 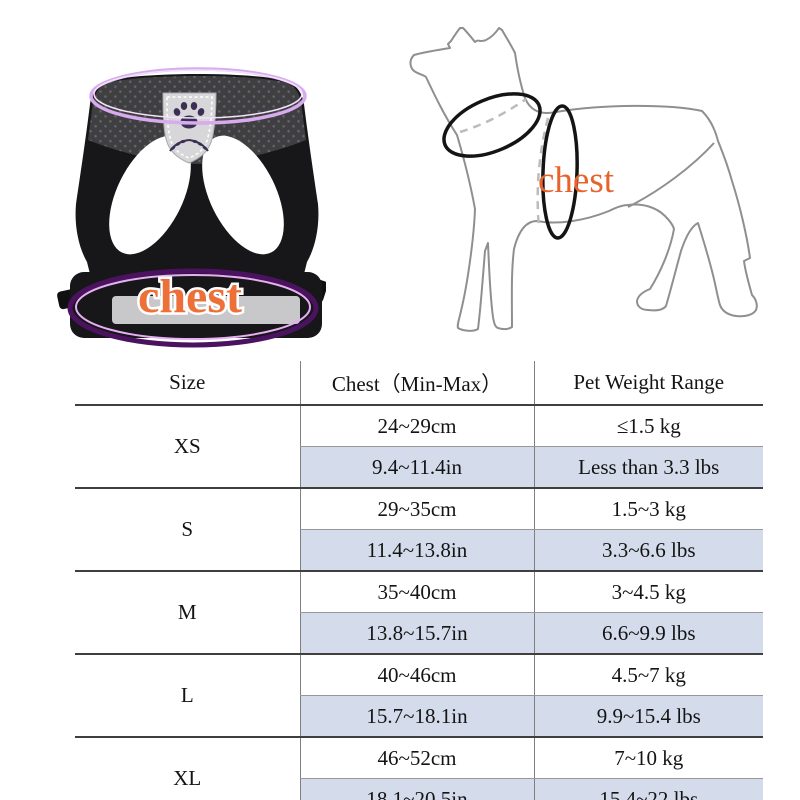 I want to click on table-row: 9.4~11.4in Less than 3.3 lbs, so click(x=419, y=467).